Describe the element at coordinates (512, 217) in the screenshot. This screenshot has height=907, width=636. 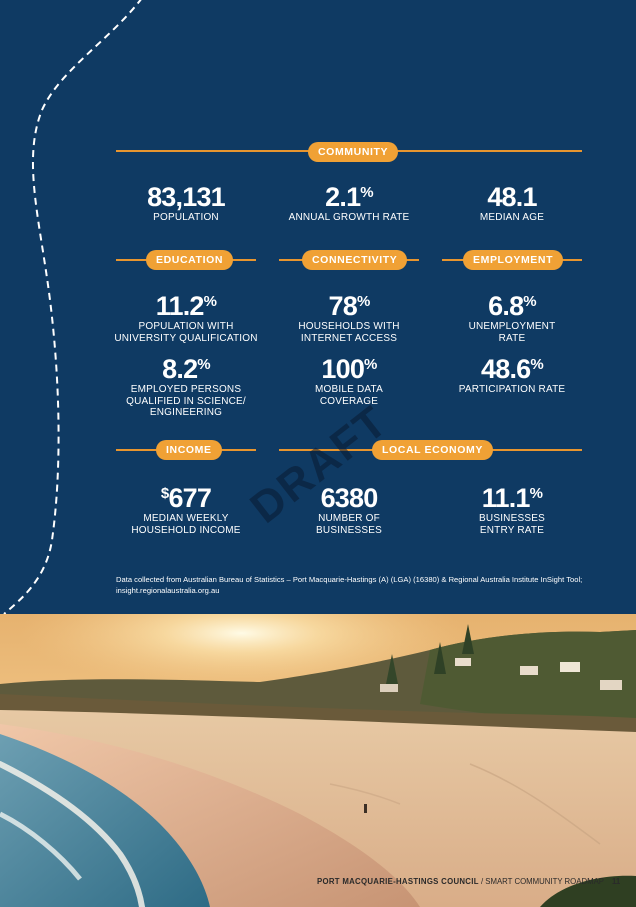
I see `stat-label: MEDIAN AGE` at that location.